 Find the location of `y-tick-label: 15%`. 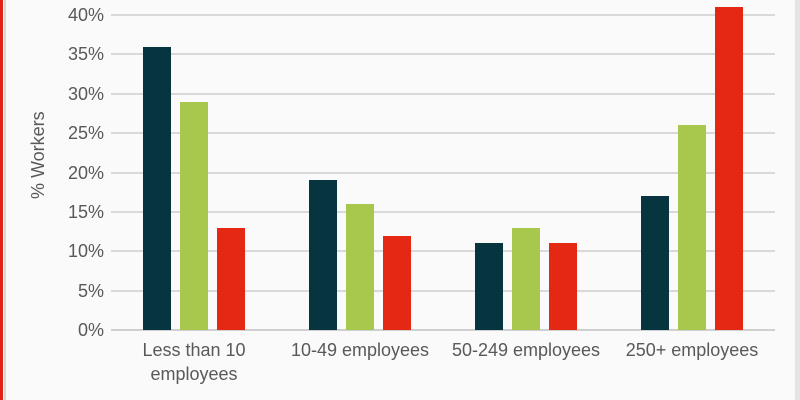

y-tick-label: 15% is located at coordinates (85, 211).